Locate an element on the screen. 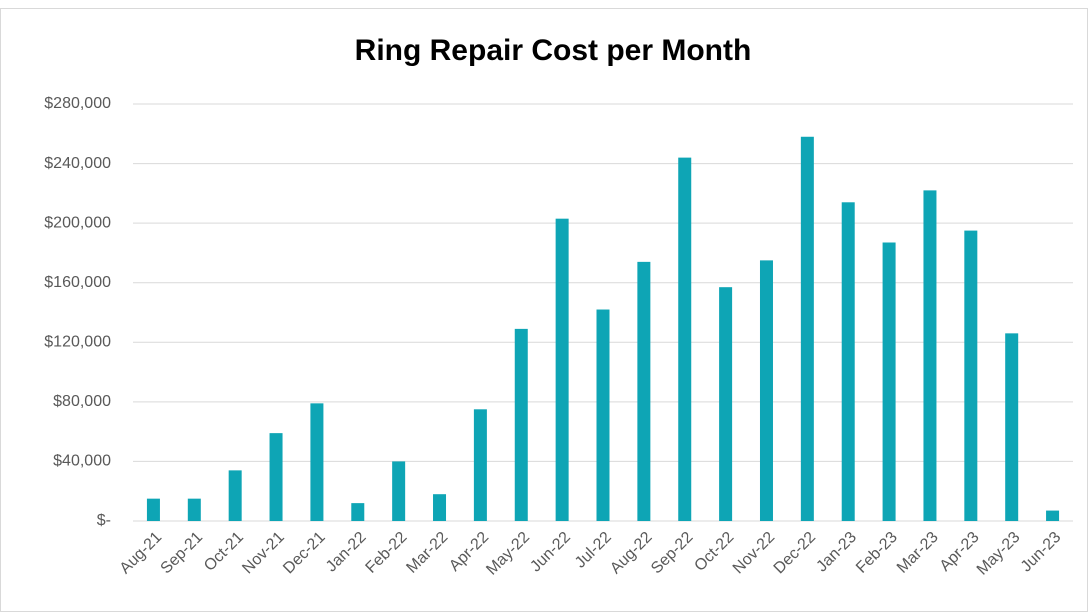  y-tick-label: $- is located at coordinates (104, 520).